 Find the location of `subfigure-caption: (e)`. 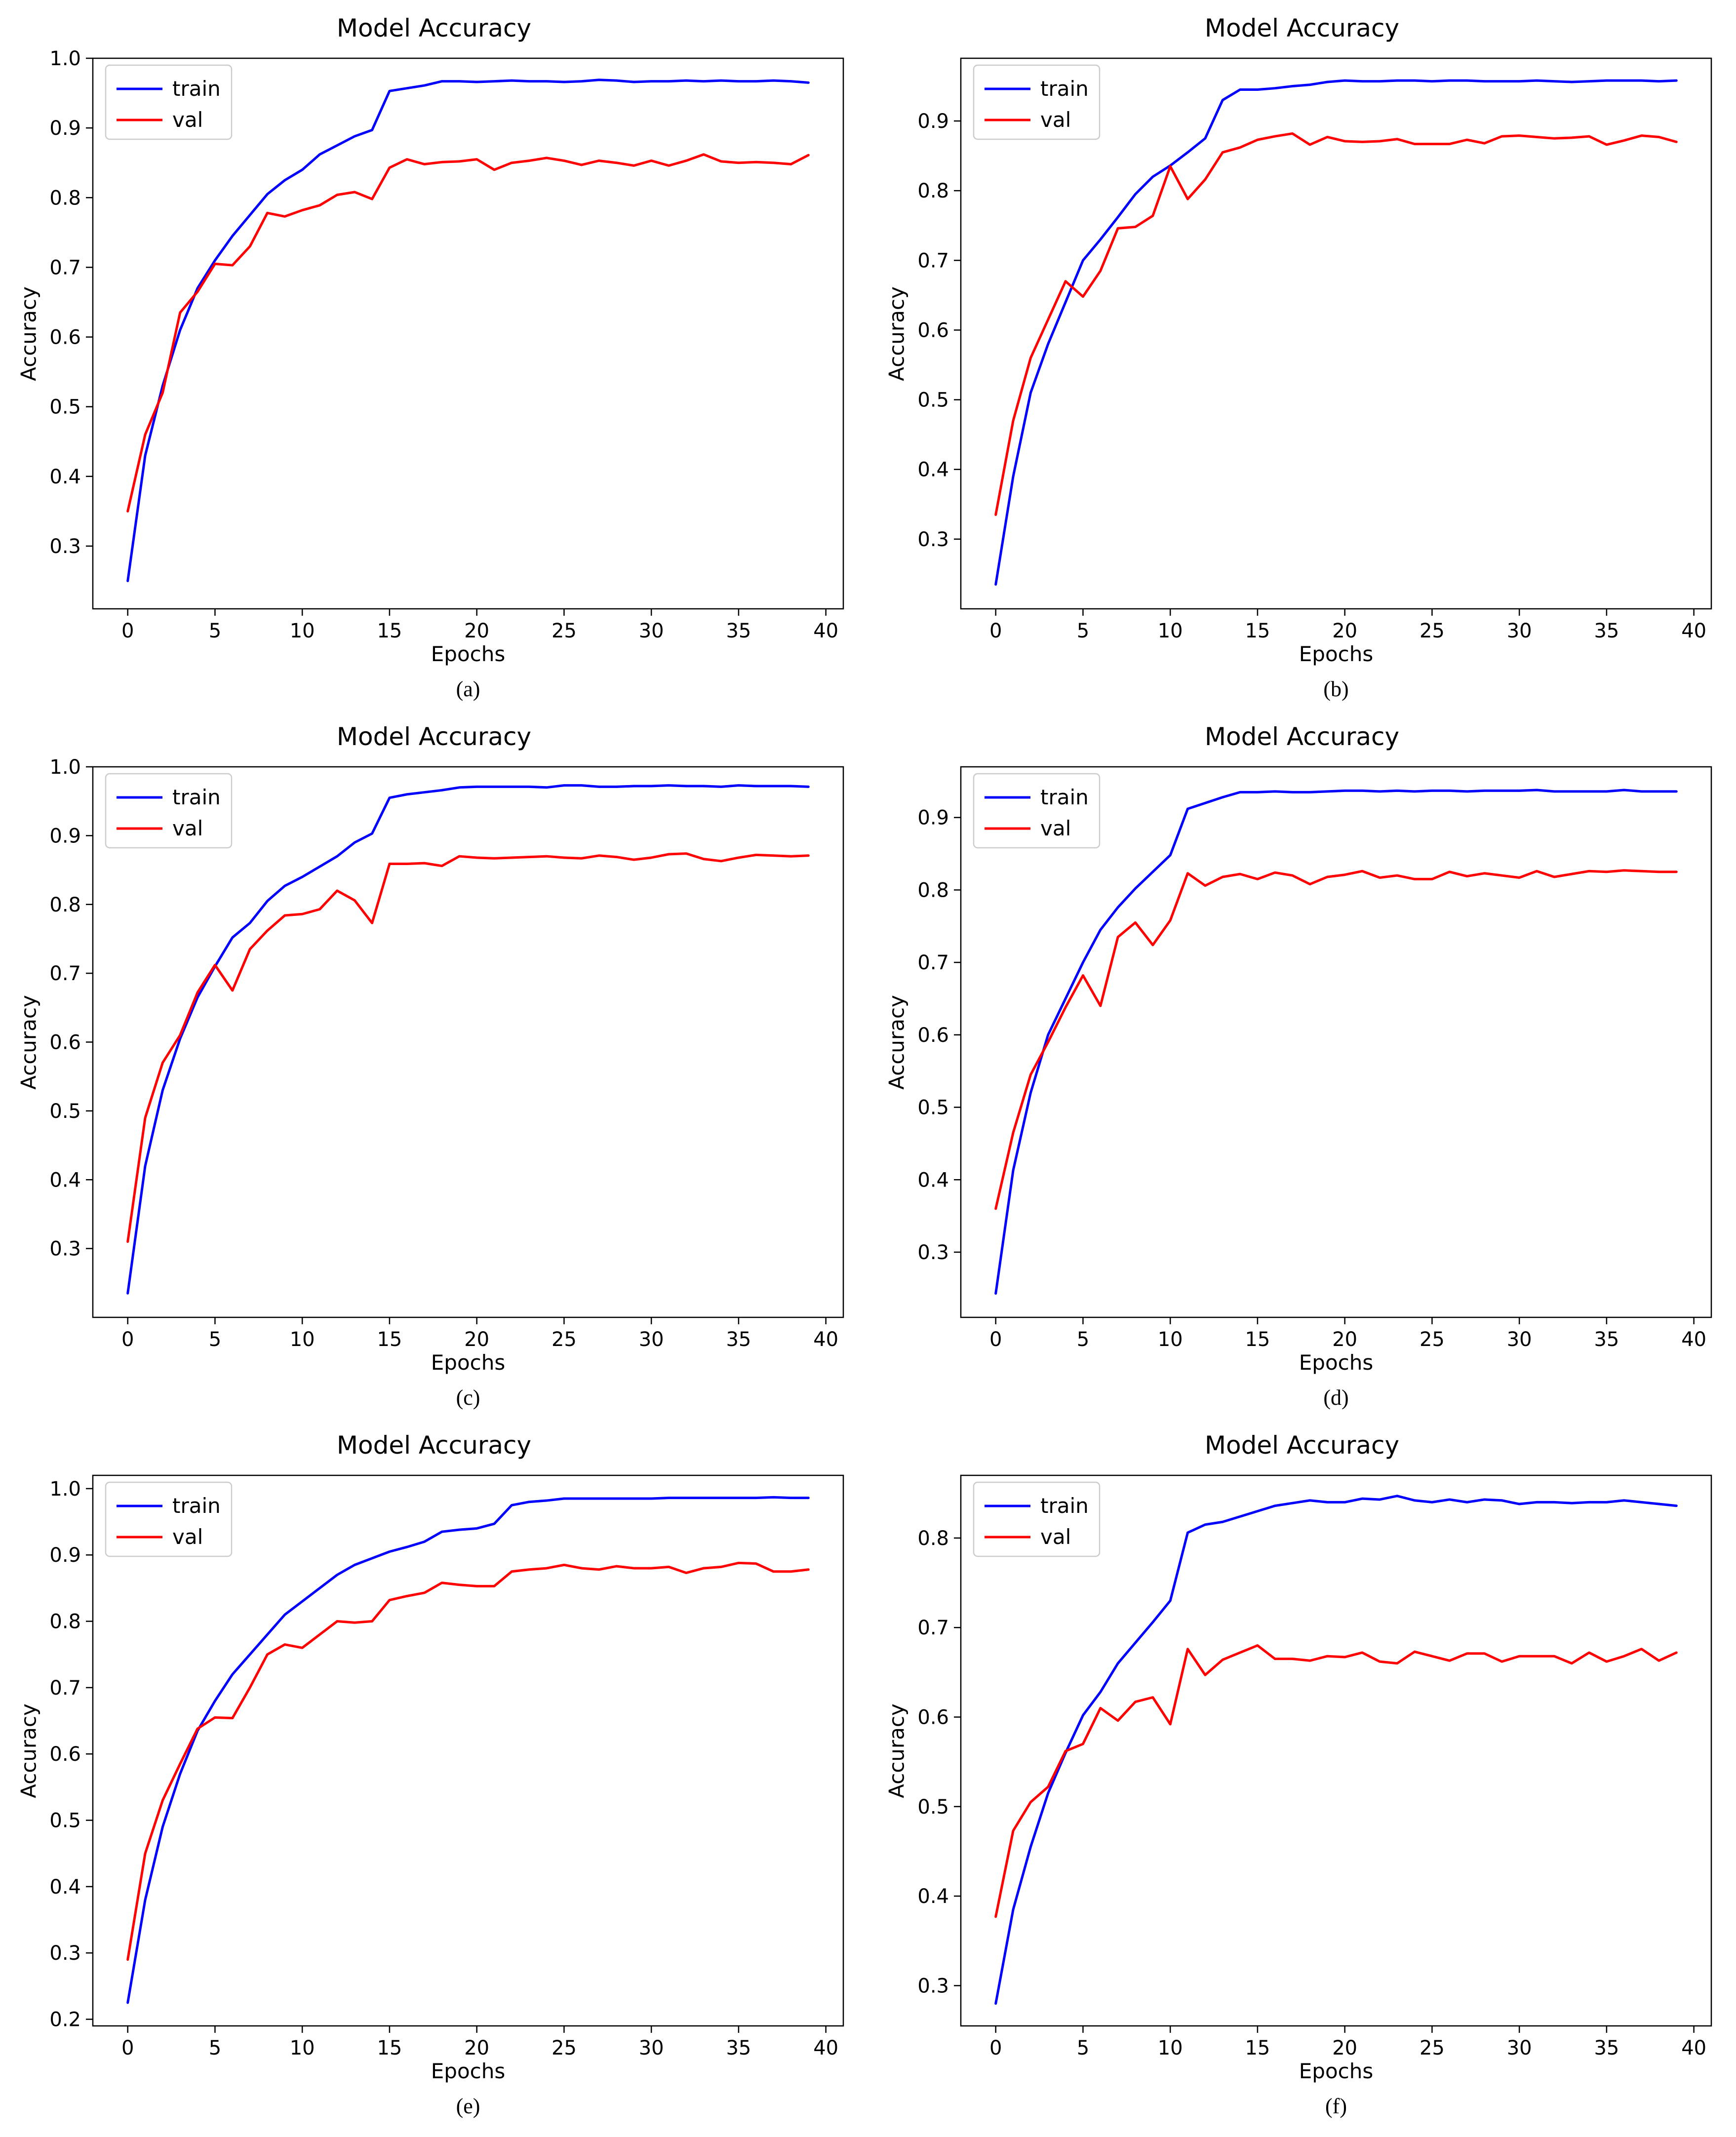

subfigure-caption: (e) is located at coordinates (468, 2106).